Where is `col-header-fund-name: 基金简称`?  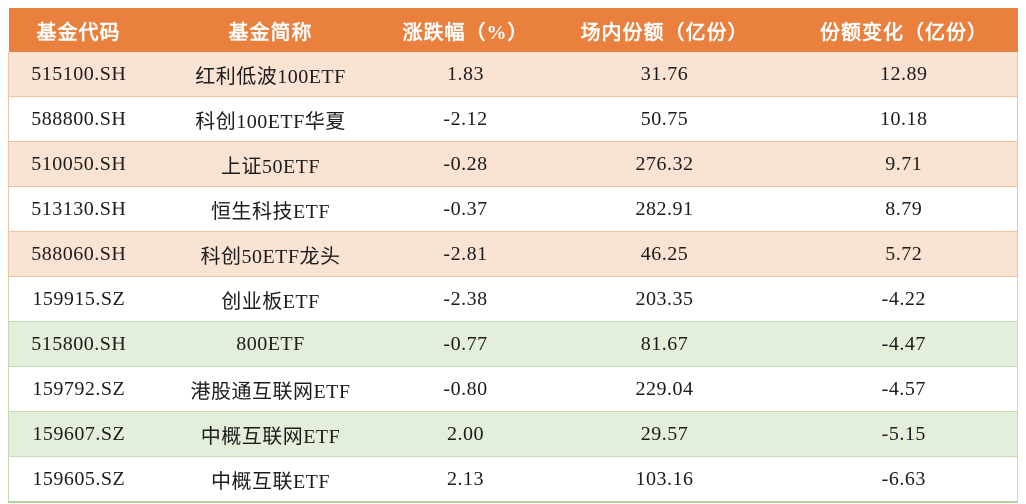
col-header-fund-name: 基金简称 is located at coordinates (270, 30).